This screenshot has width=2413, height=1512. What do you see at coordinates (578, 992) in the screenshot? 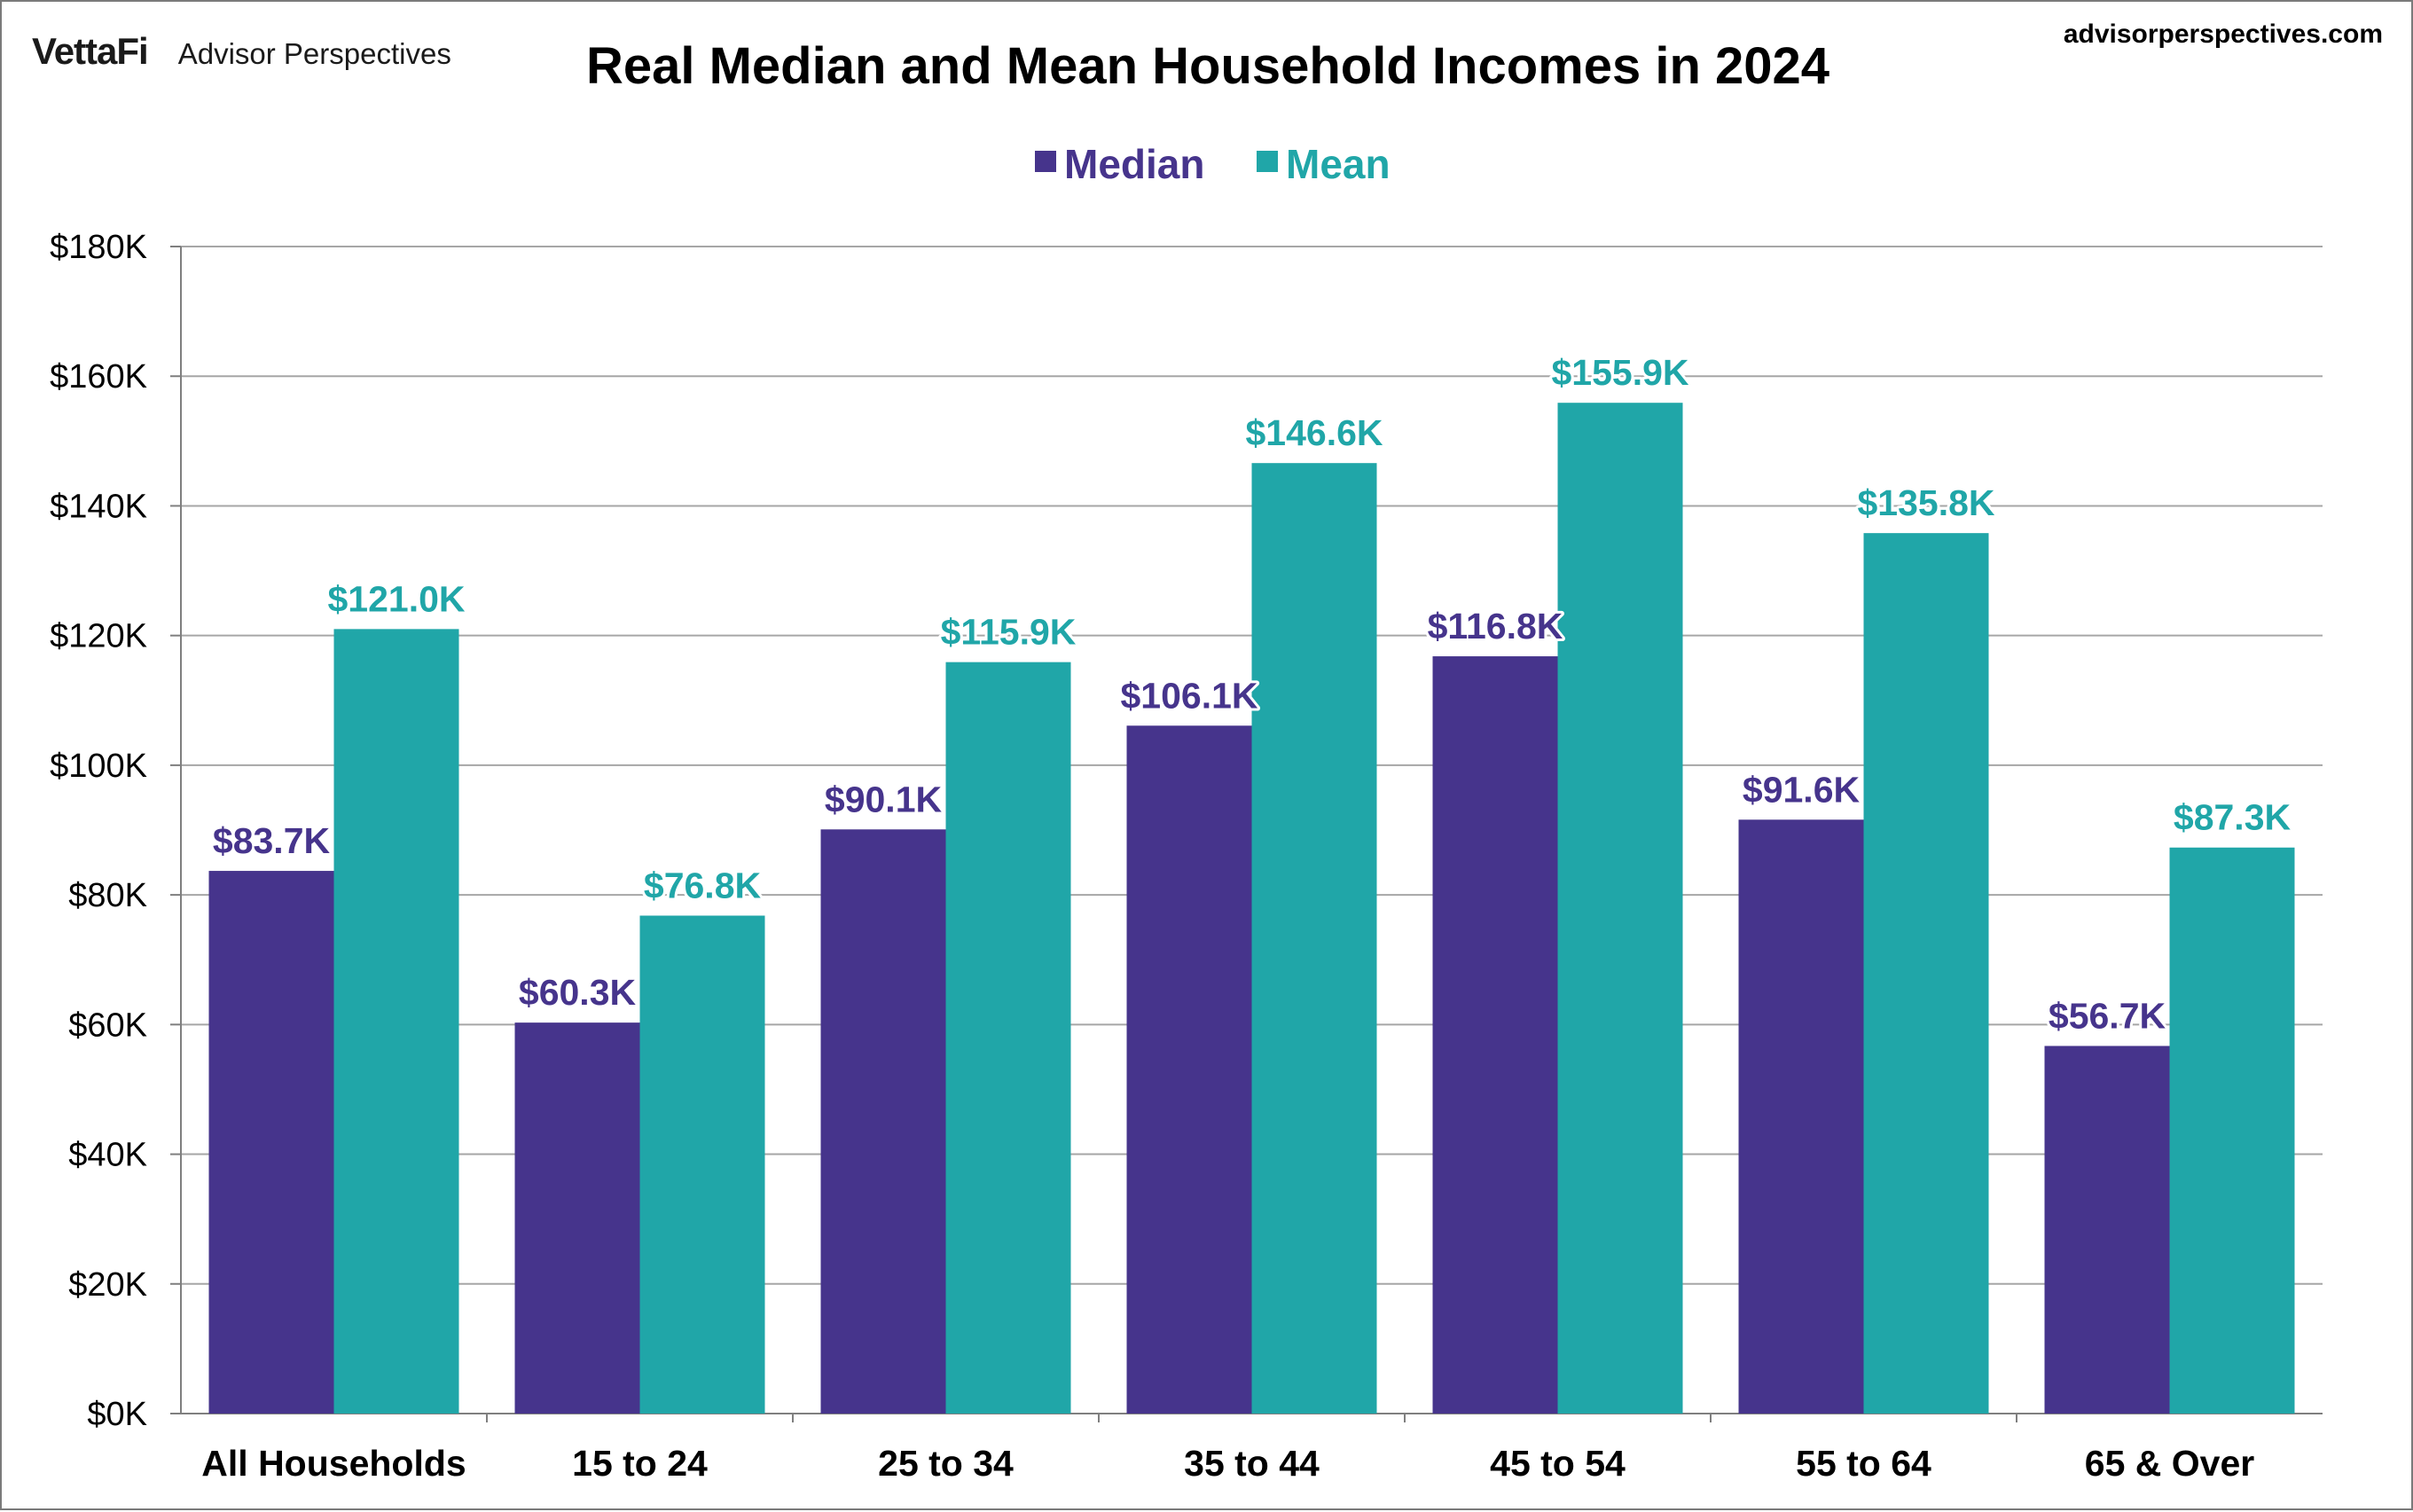
I see `data-label-median: $60.3K` at bounding box center [578, 992].